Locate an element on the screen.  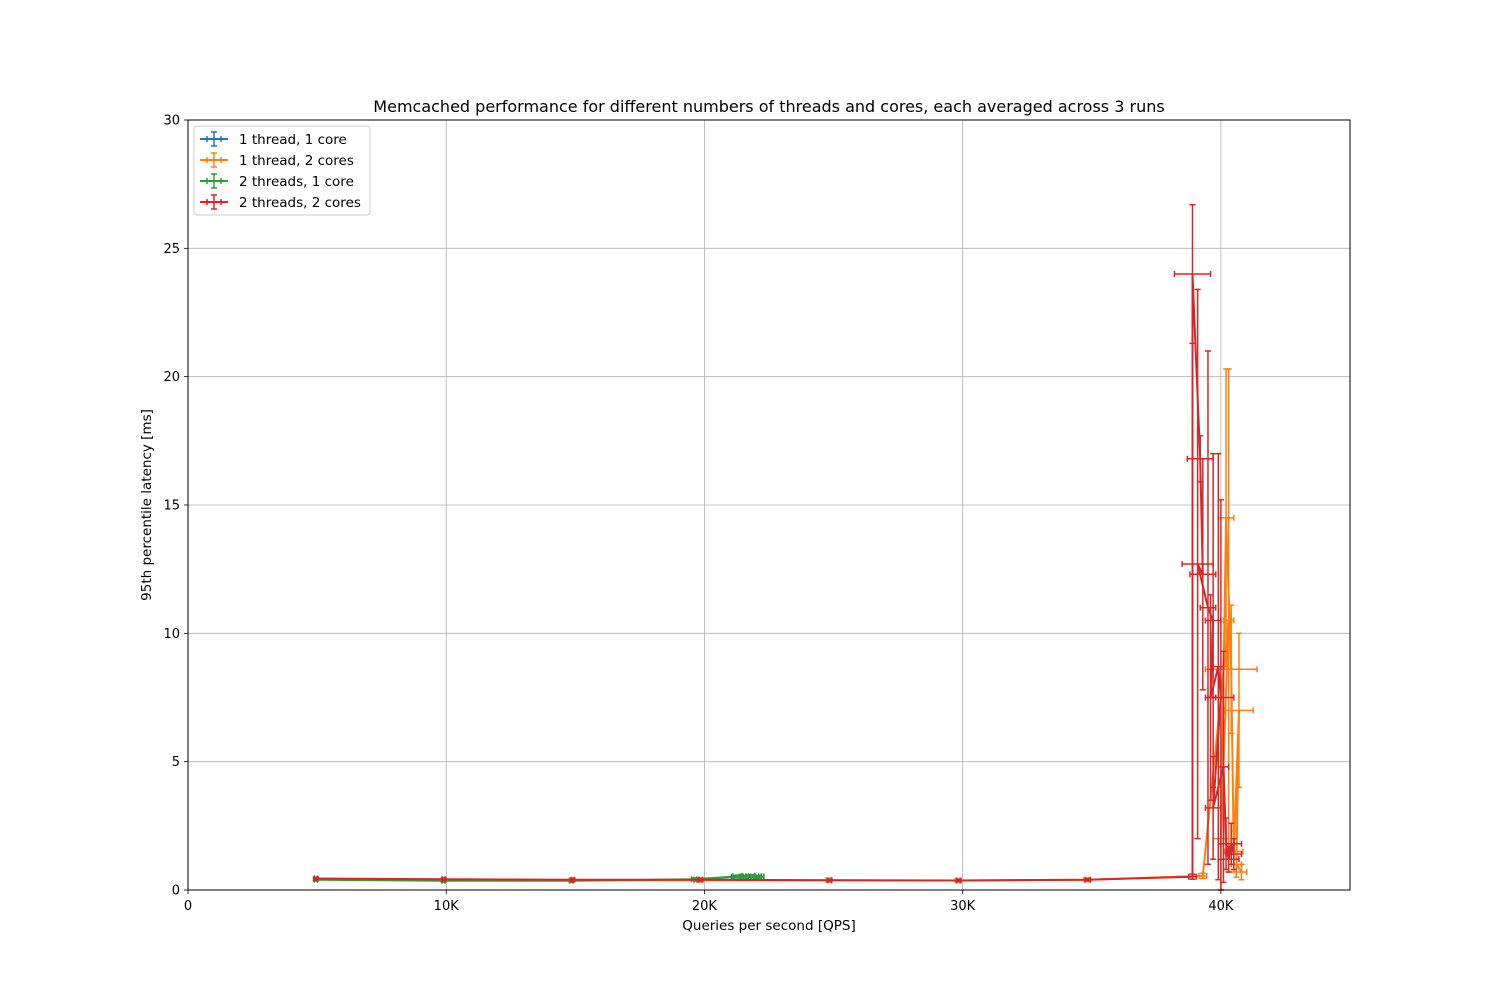
x-tick-label: 0 is located at coordinates (188, 906).